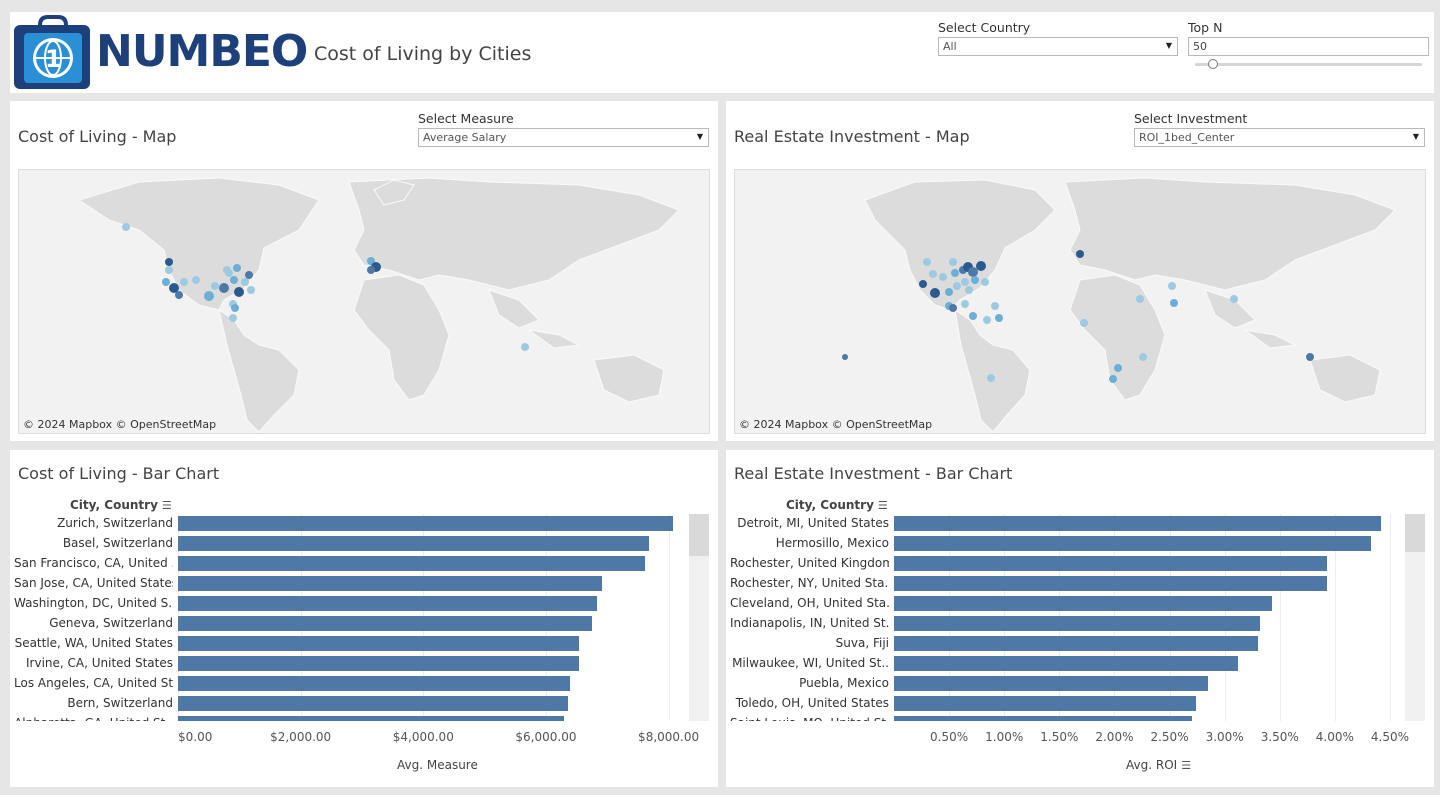 This screenshot has height=795, width=1440. What do you see at coordinates (1415, 533) in the screenshot?
I see `re-scrollbar-thumb` at bounding box center [1415, 533].